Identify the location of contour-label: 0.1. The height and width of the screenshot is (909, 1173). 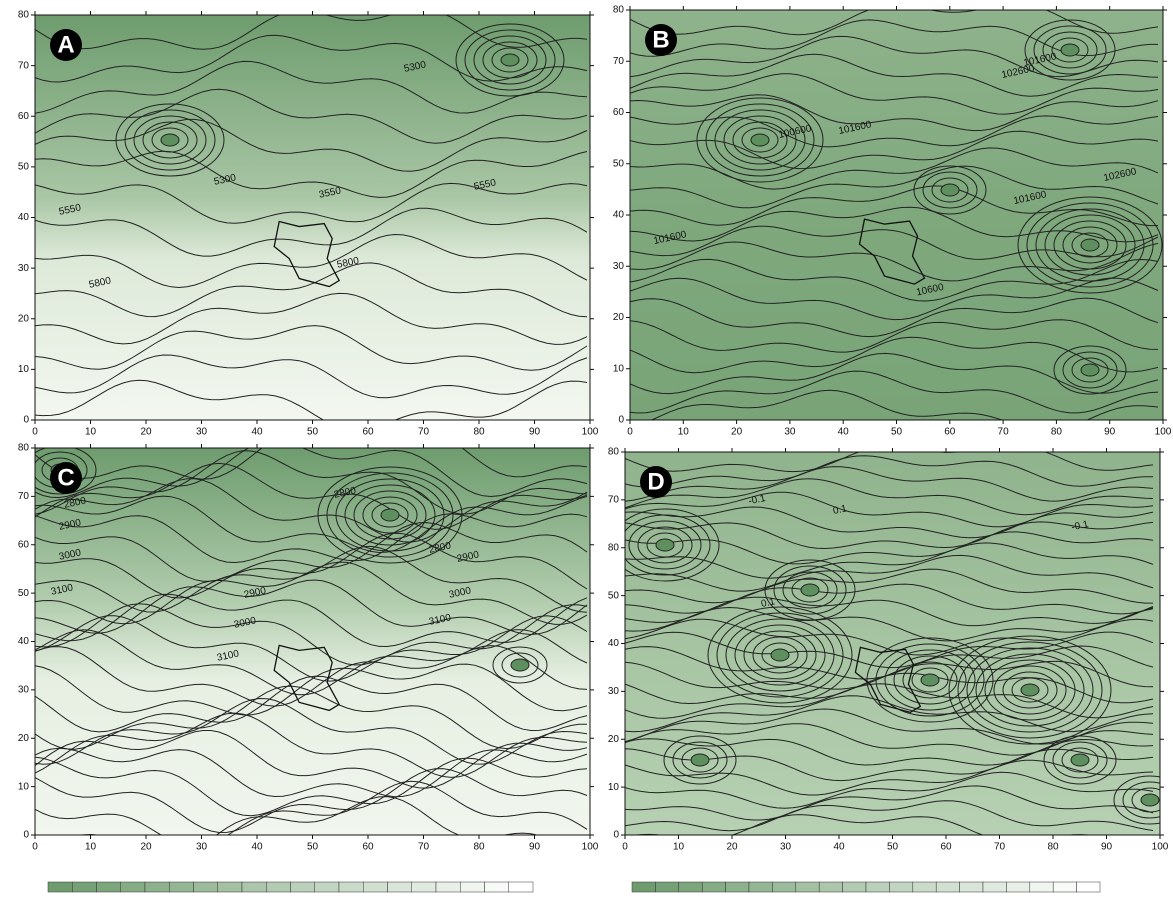
(840, 510).